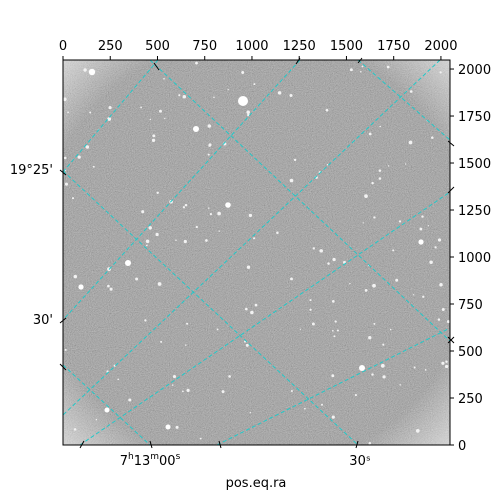 The width and height of the screenshot is (500, 500). What do you see at coordinates (63, 46) in the screenshot?
I see `x-pixel-tick-label: 0` at bounding box center [63, 46].